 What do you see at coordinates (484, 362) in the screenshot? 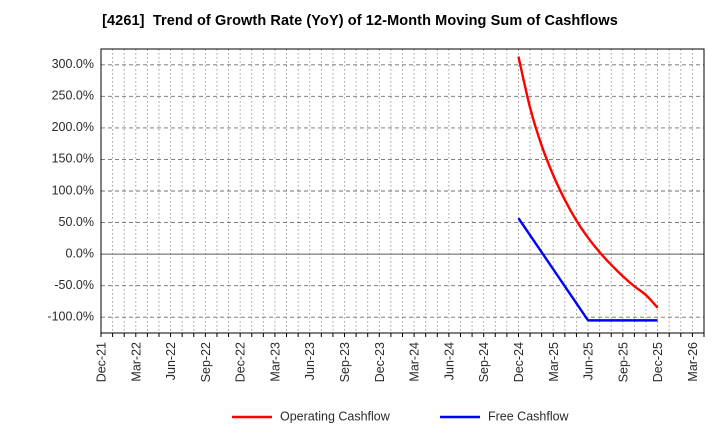
I see `x-axis-tick-label: Sep-24` at bounding box center [484, 362].